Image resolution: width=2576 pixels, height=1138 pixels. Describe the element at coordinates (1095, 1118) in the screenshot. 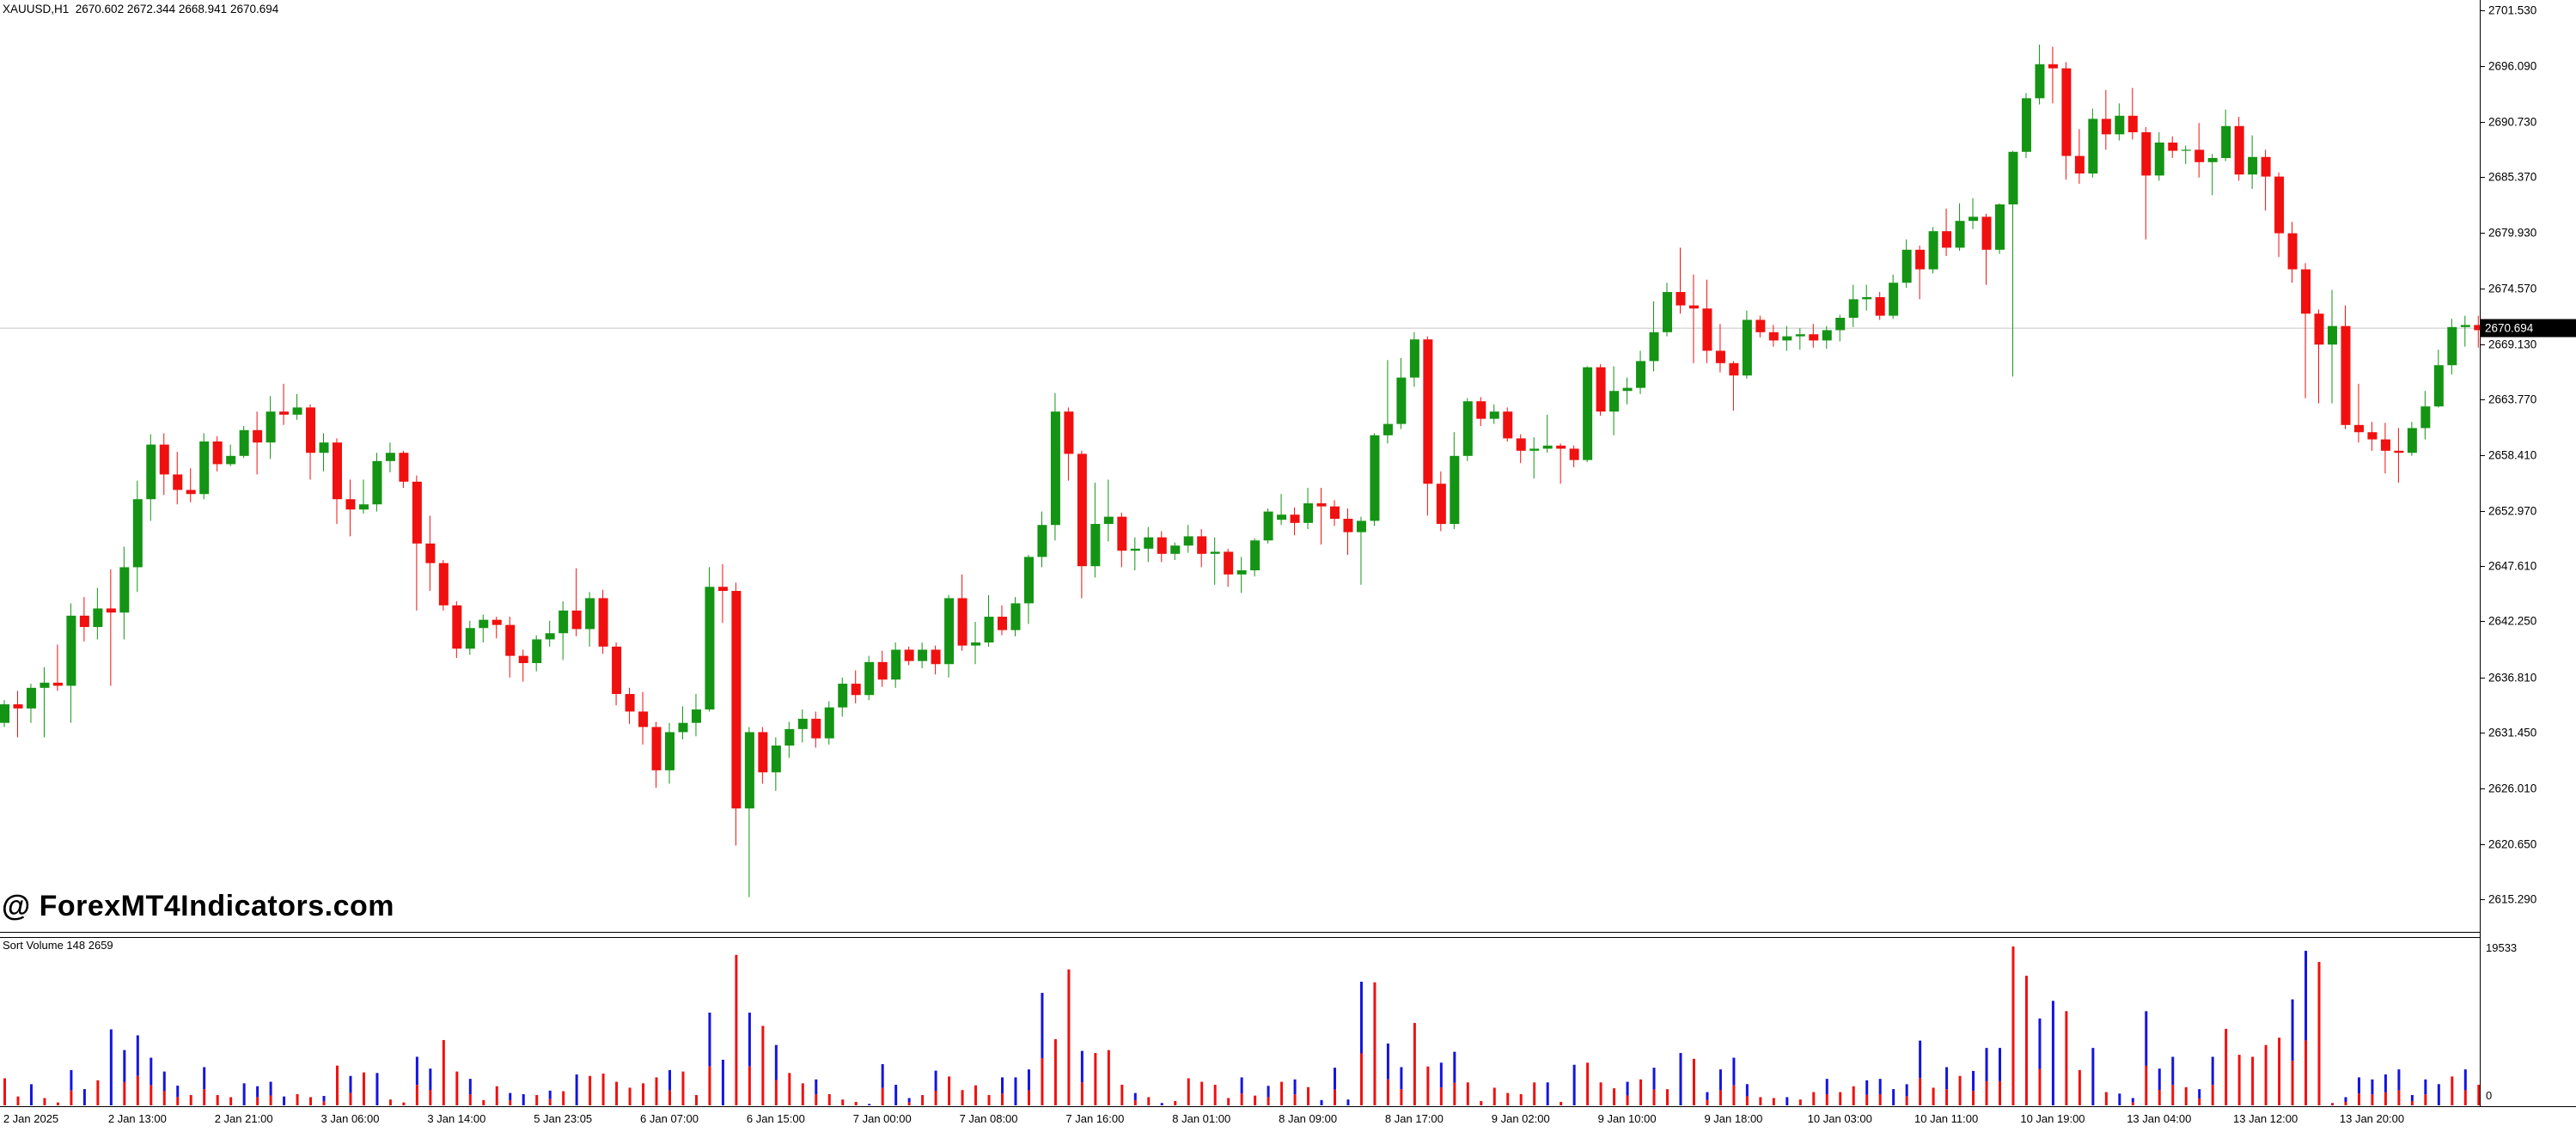

I see `time-label: 7 Jan 16:00` at that location.